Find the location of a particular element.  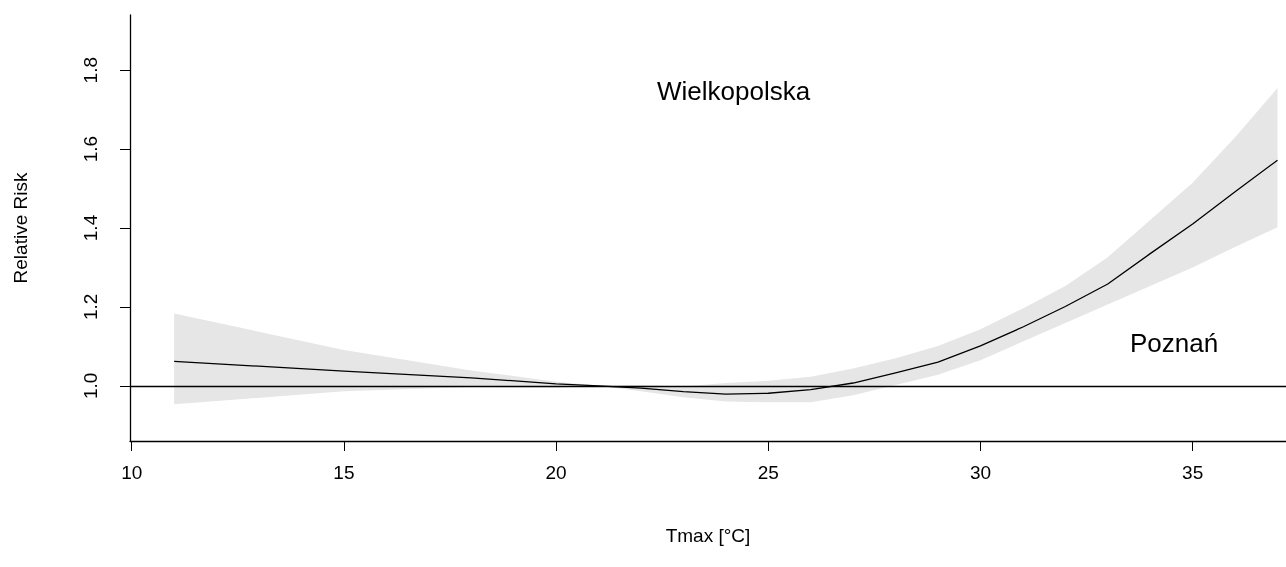

x-tick-label: 35 is located at coordinates (1193, 472).